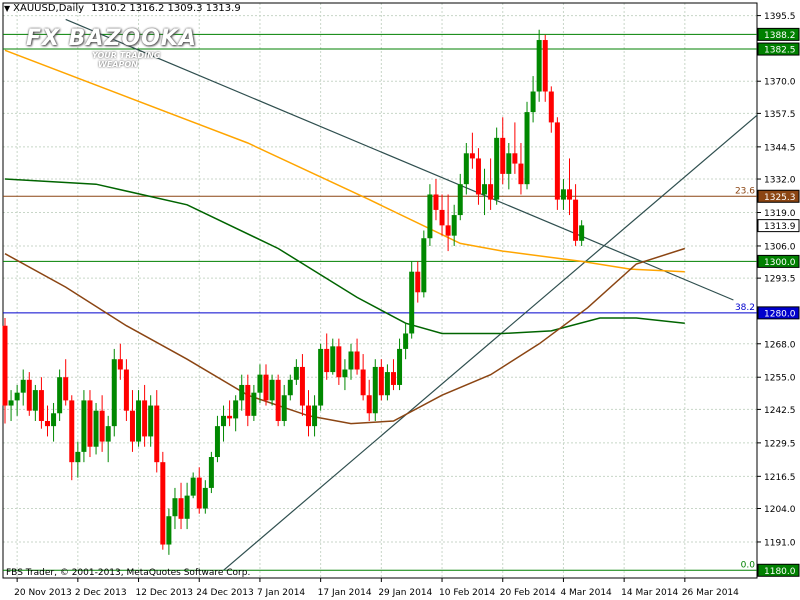 This screenshot has height=600, width=800. I want to click on level-1300-price-box, so click(778, 261).